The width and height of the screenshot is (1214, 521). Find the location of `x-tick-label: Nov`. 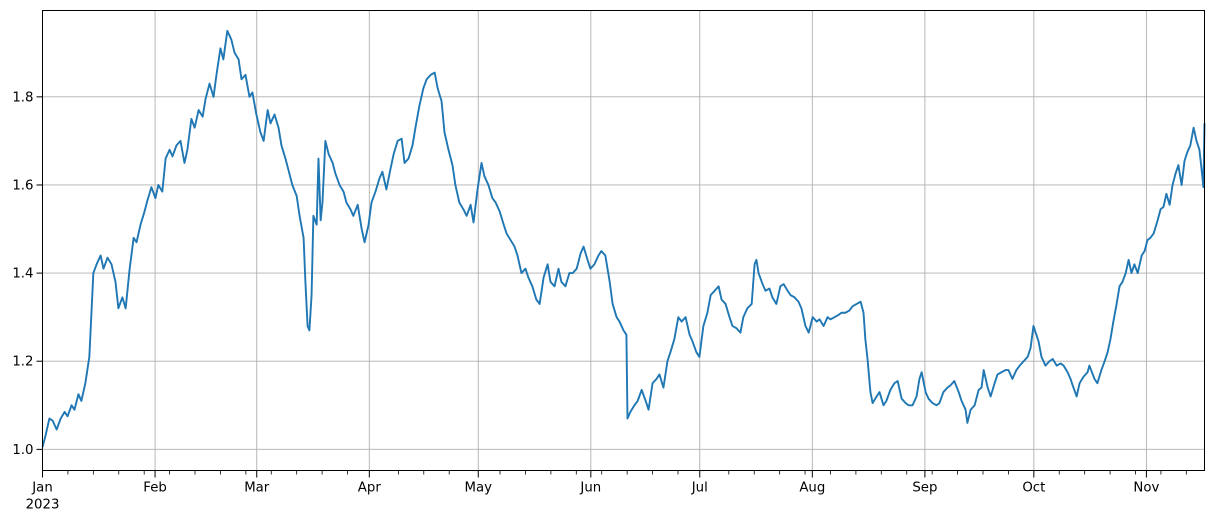

x-tick-label: Nov is located at coordinates (1146, 488).